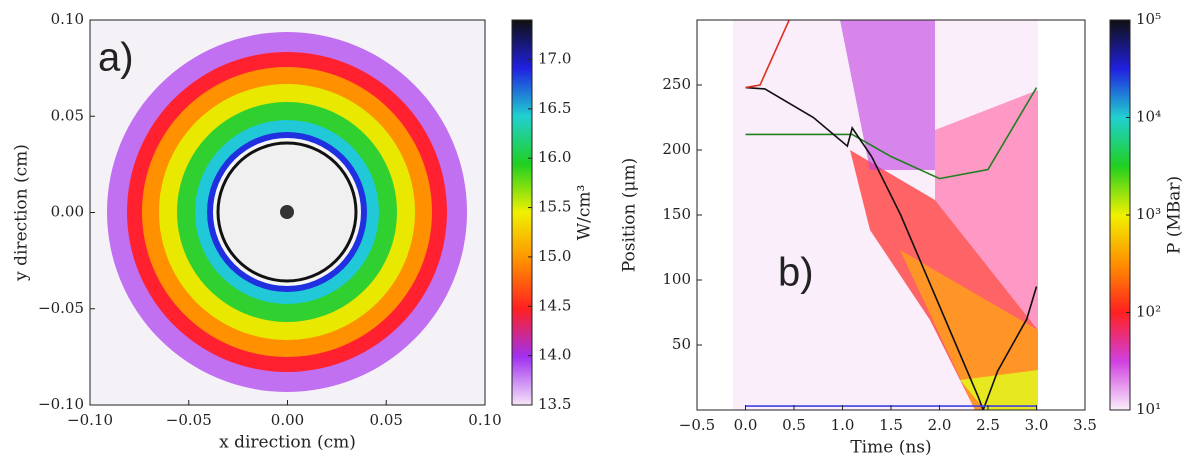  What do you see at coordinates (67, 212) in the screenshot?
I see `y-tick-label: 0.00` at bounding box center [67, 212].